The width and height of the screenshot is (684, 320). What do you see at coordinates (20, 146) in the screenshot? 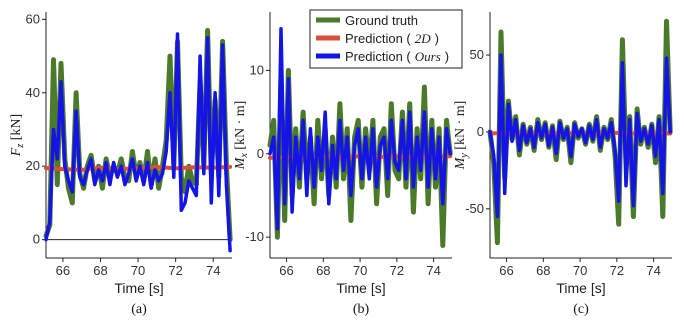
I see `y-label-subscript: z` at bounding box center [20, 146].